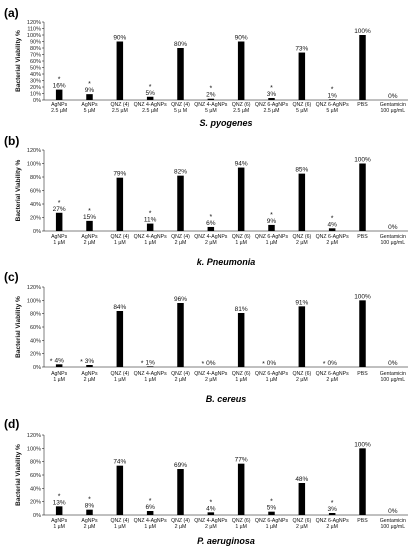 Image resolution: width=410 pixels, height=550 pixels. I want to click on data-label: 9%, so click(272, 221).